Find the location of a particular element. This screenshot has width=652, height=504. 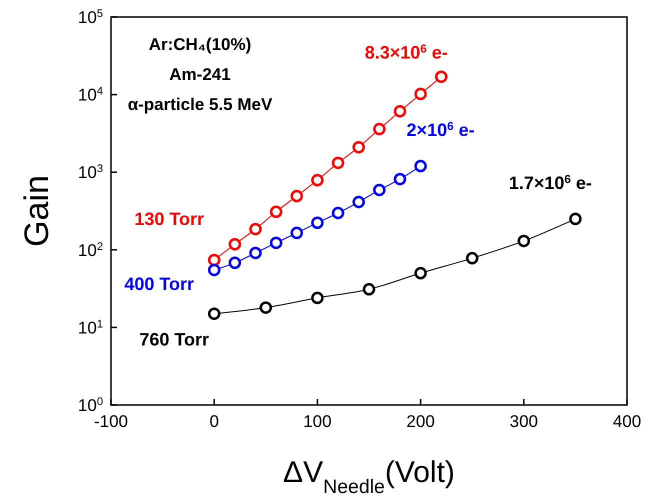

y-tick-label: 10$^{2}$ is located at coordinates (90, 250).